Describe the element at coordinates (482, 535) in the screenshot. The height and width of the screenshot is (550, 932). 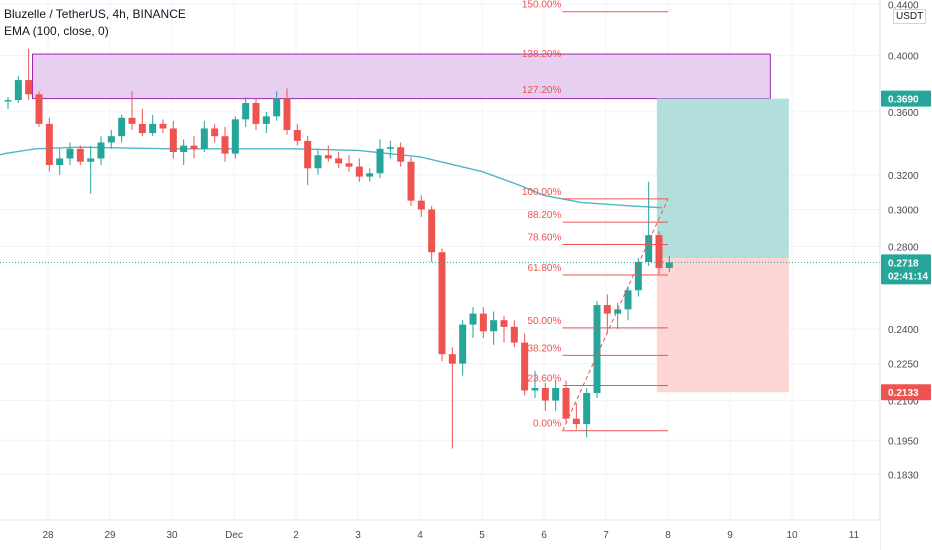
I see `time-tick-label: 5` at that location.